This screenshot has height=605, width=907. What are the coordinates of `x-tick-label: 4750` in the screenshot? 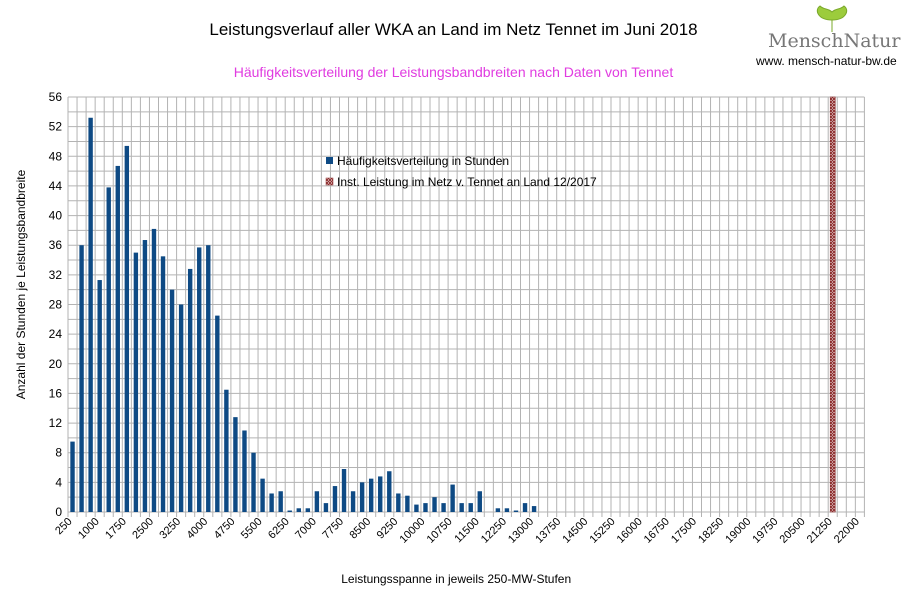 It's located at (225, 529).